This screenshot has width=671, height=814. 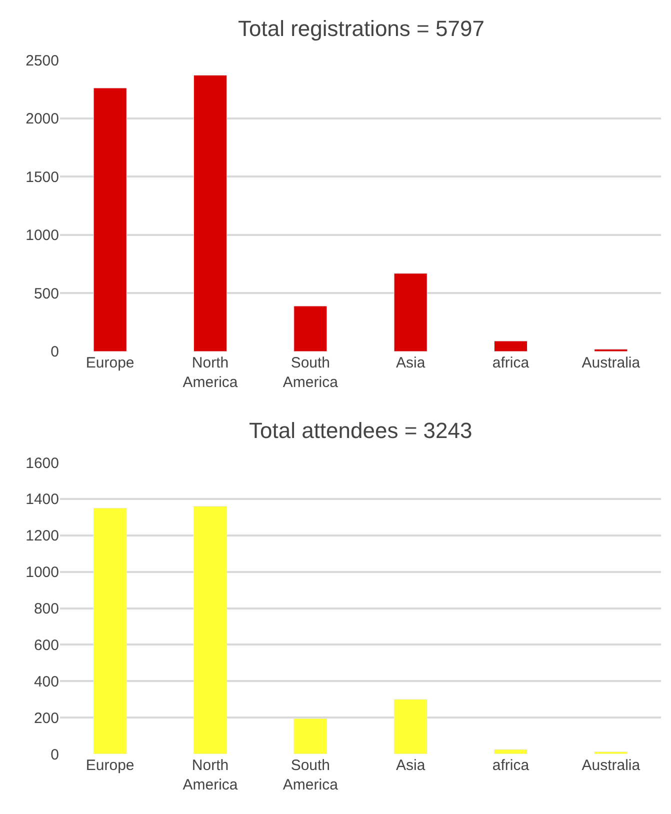 I want to click on y-tick-label: 200, so click(x=46, y=718).